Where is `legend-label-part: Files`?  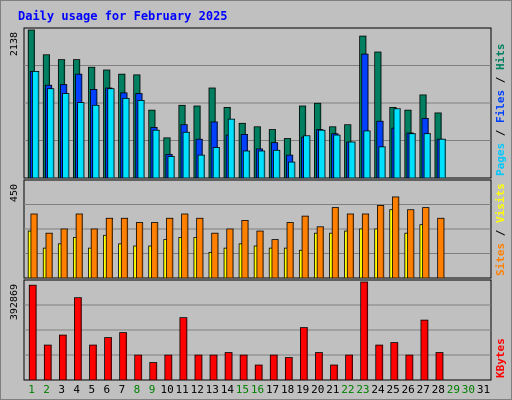 legend-label-part: Files is located at coordinates (500, 106).